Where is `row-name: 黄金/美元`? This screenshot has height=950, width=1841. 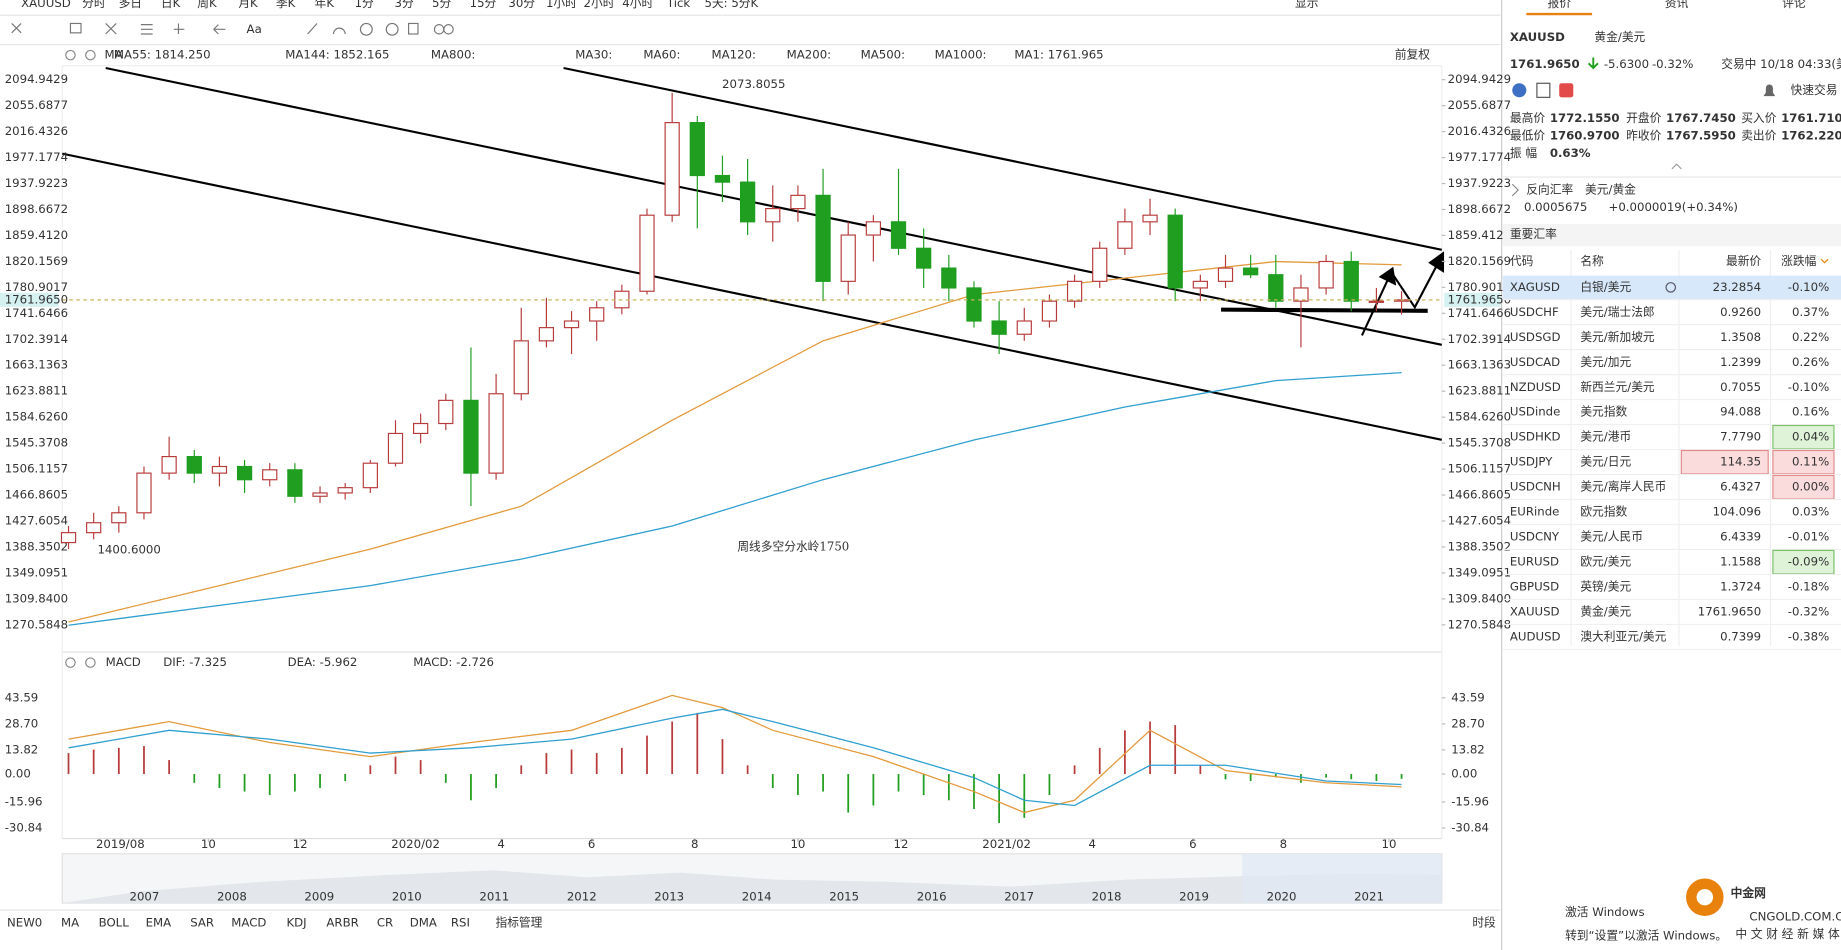 row-name: 黄金/美元 is located at coordinates (1605, 612).